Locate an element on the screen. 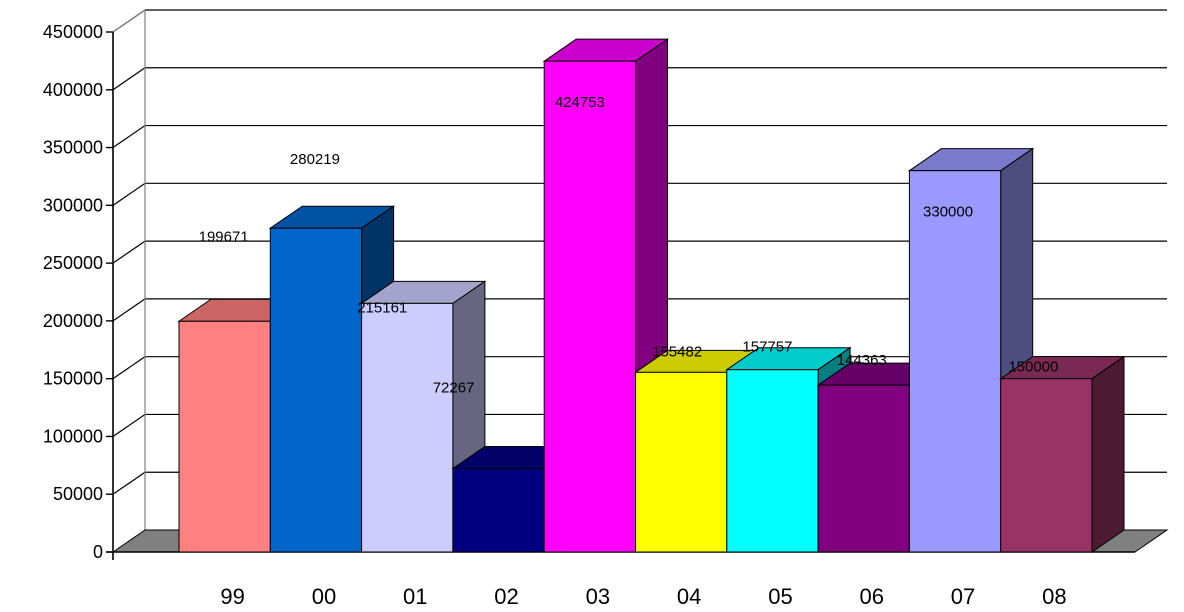 The height and width of the screenshot is (612, 1184). y-tick-label: 50000 is located at coordinates (78, 494).